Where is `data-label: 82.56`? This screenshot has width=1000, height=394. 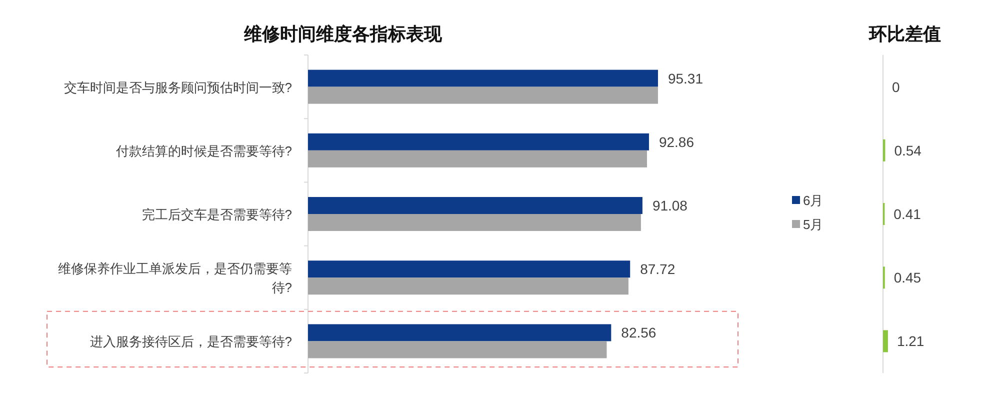
data-label: 82.56 is located at coordinates (638, 332).